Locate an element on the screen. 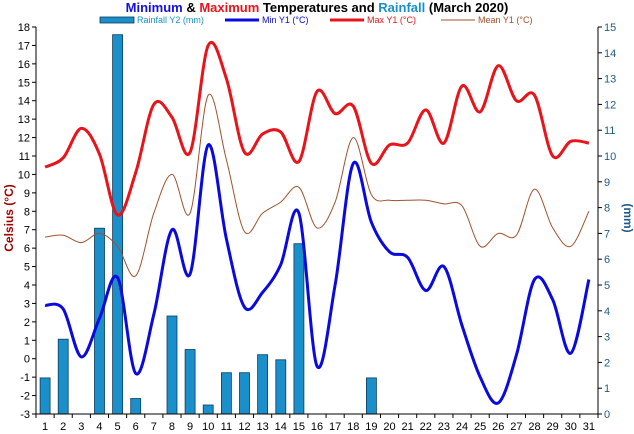  y2-tick-label: 7 is located at coordinates (607, 234).